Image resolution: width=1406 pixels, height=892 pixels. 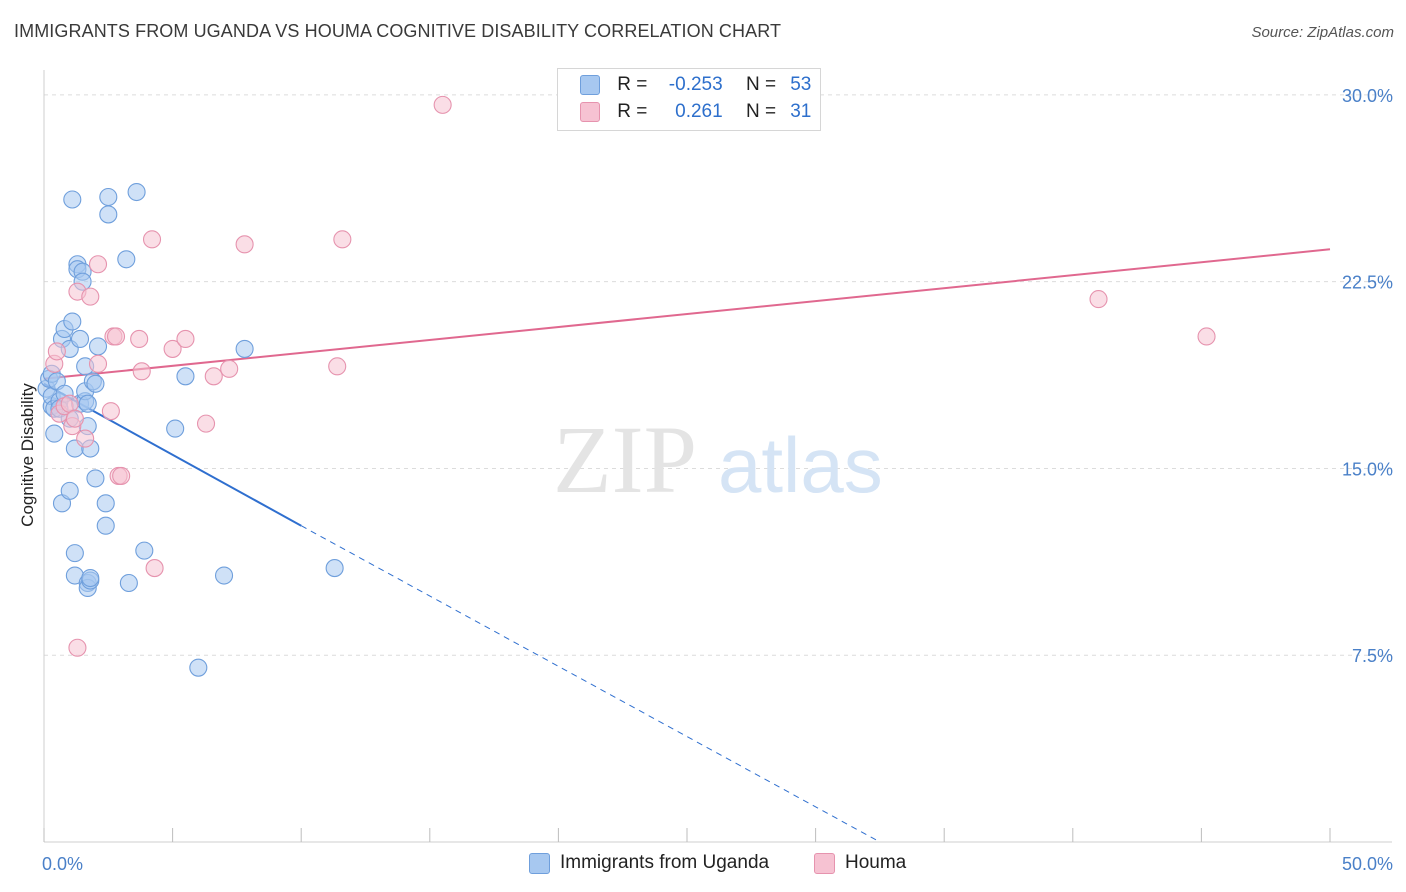 I want to click on legend-item-houma: Houma, so click(x=860, y=863).